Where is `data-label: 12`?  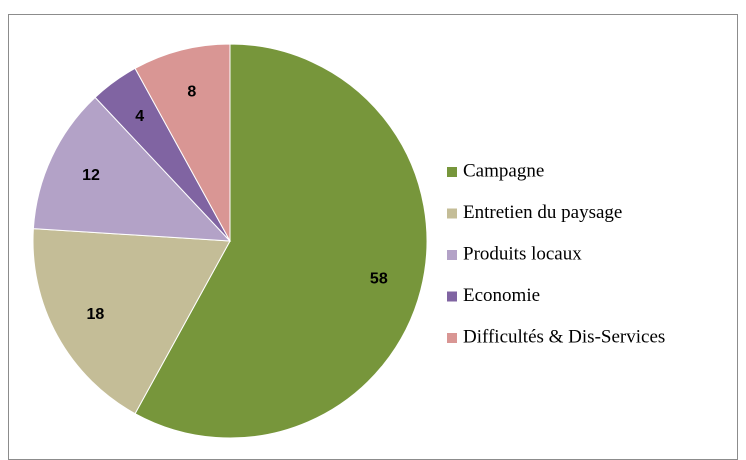
data-label: 12 is located at coordinates (91, 175).